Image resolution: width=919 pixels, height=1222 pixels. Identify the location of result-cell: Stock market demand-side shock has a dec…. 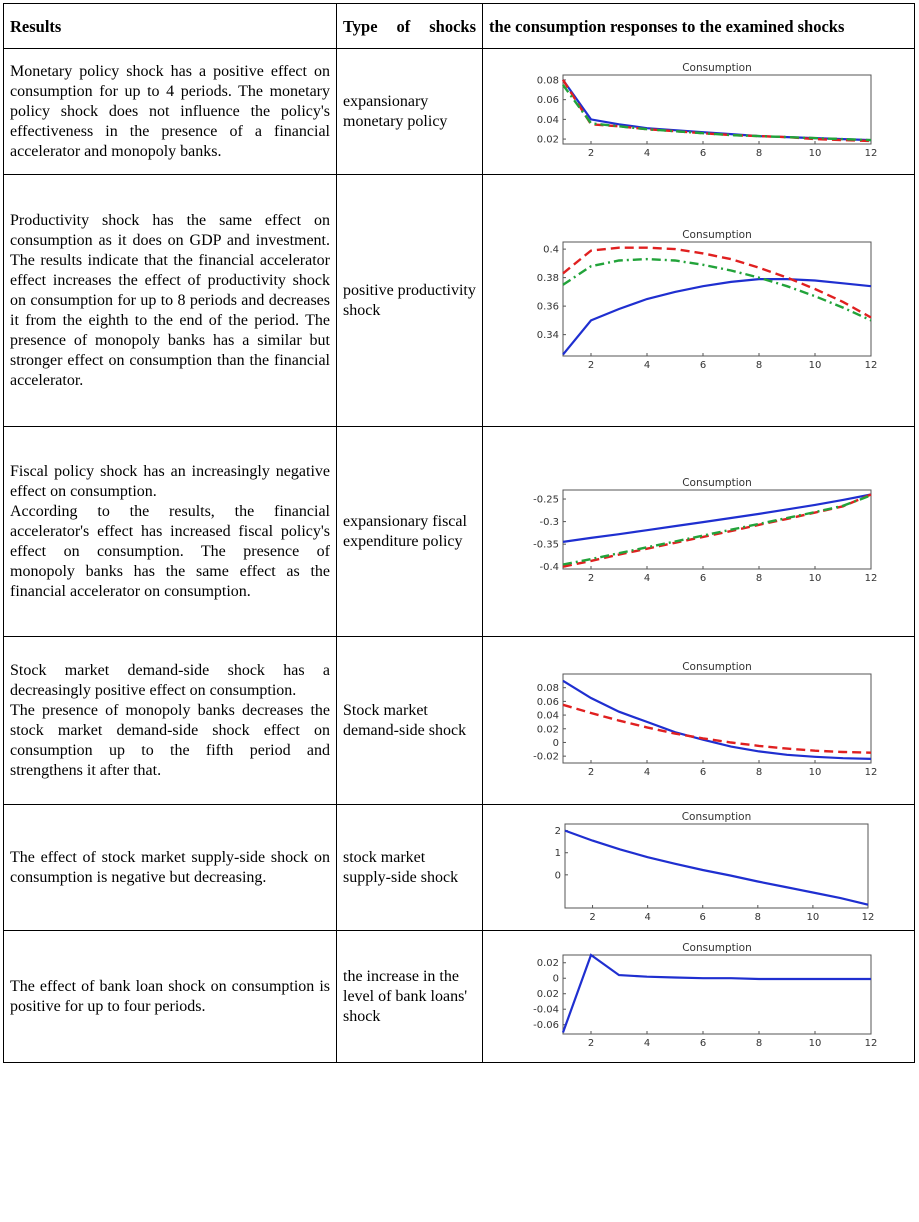
(170, 720).